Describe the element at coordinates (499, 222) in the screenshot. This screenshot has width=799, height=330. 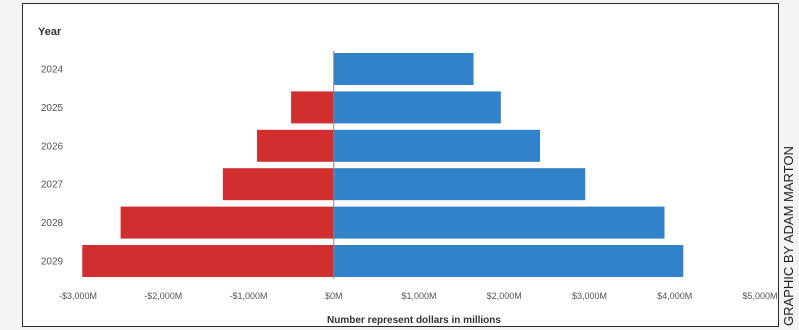
I see `bar-2028-positive` at that location.